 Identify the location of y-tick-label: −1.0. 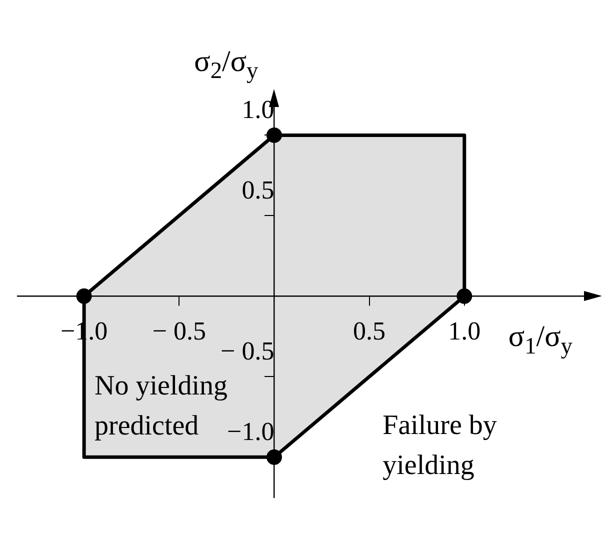
(250, 431).